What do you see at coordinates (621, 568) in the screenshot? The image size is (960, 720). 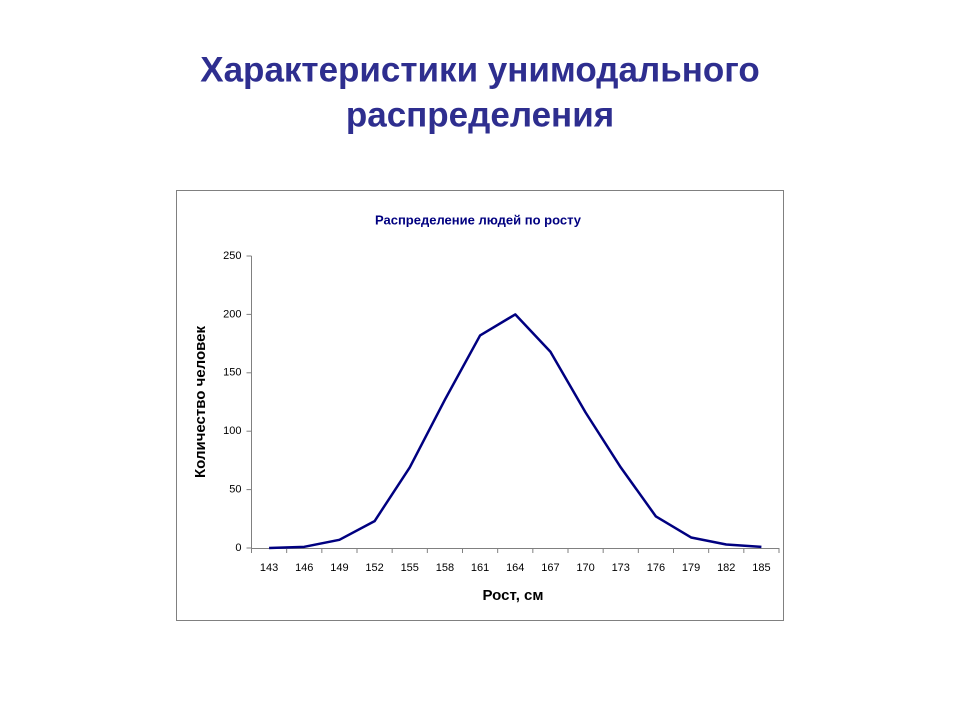 I see `x-tick-label: 173` at bounding box center [621, 568].